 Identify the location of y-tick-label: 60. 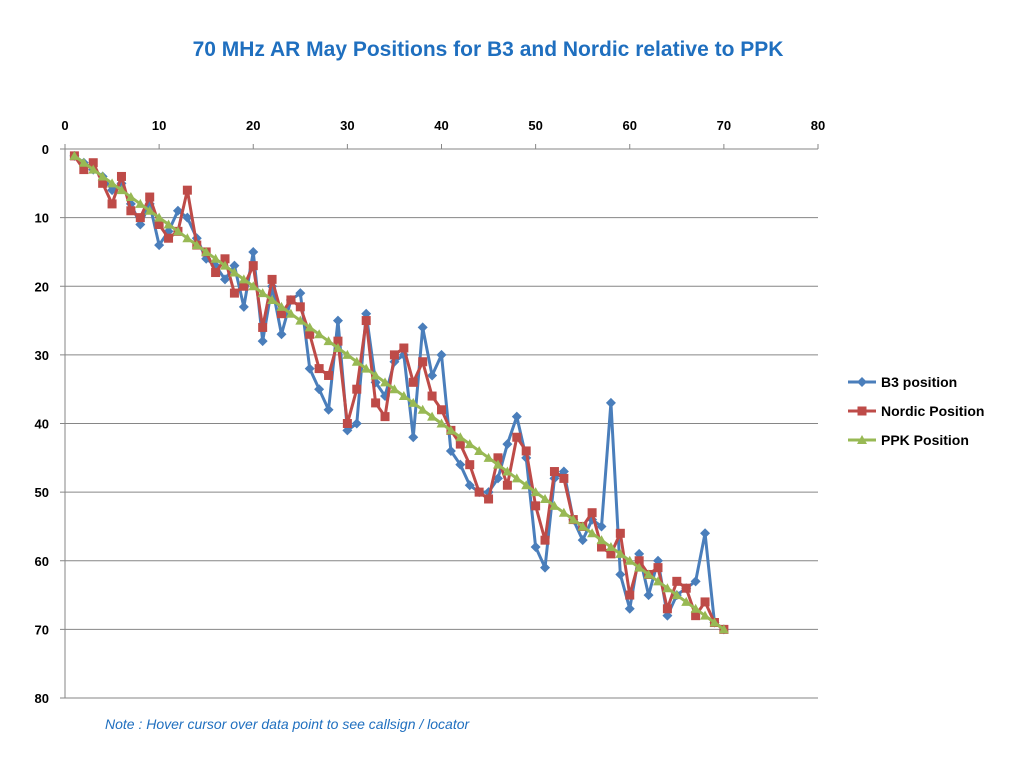
(42, 561).